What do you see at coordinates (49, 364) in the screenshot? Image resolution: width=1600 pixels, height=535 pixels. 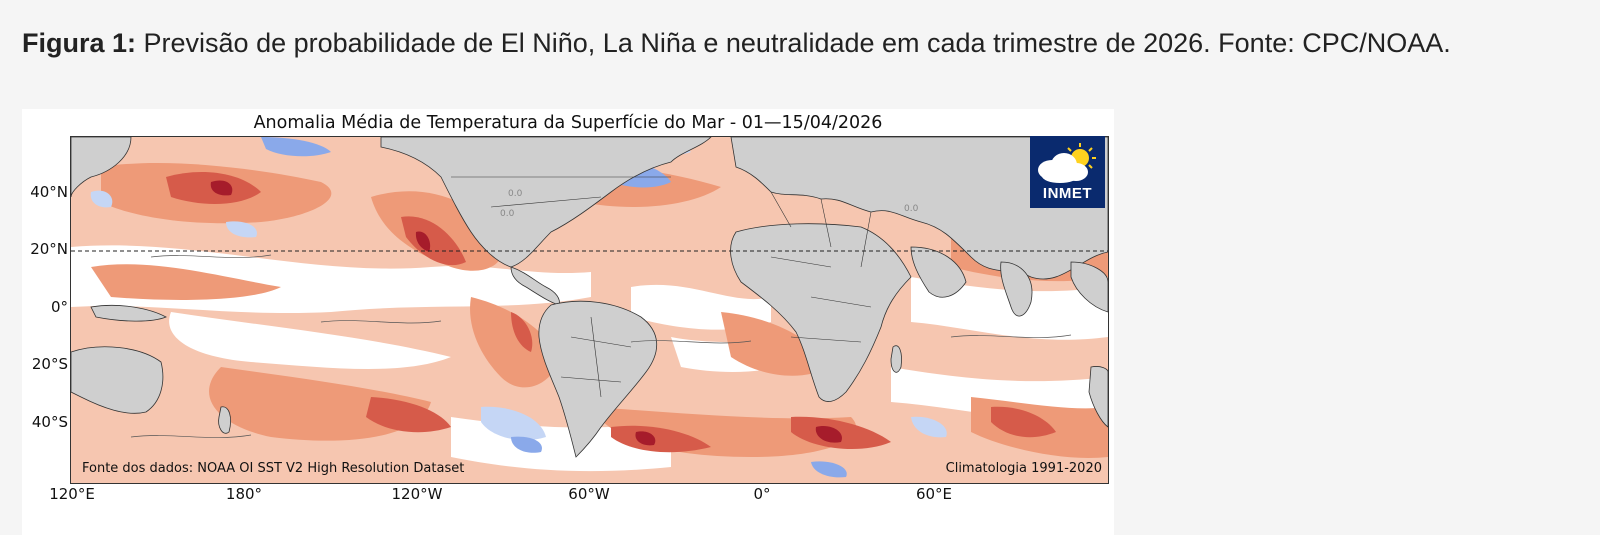 I see `lat-label-20s: 20°S` at bounding box center [49, 364].